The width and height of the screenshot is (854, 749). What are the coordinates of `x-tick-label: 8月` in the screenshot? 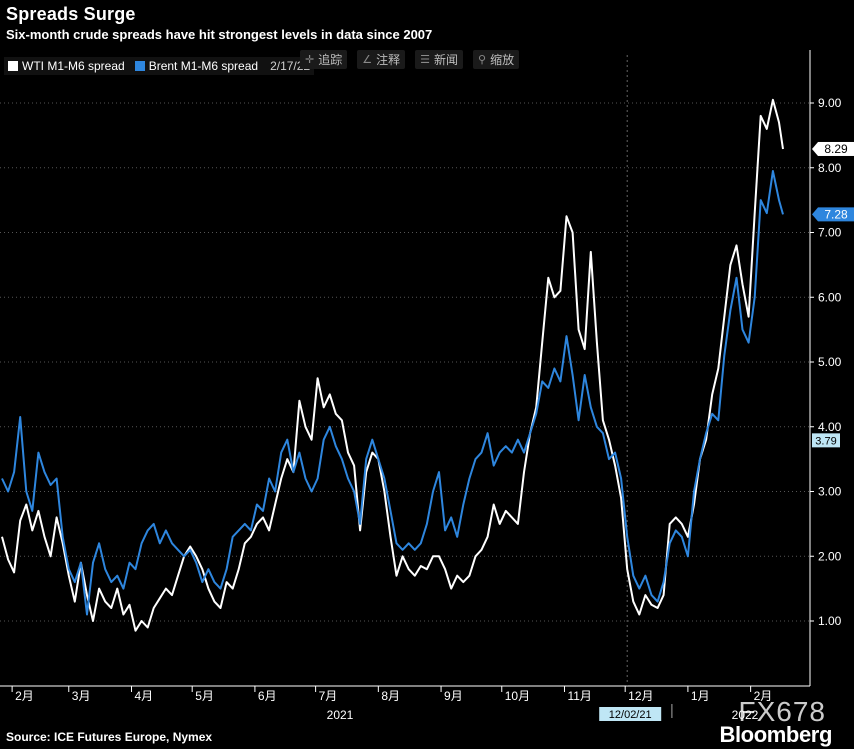 It's located at (390, 696).